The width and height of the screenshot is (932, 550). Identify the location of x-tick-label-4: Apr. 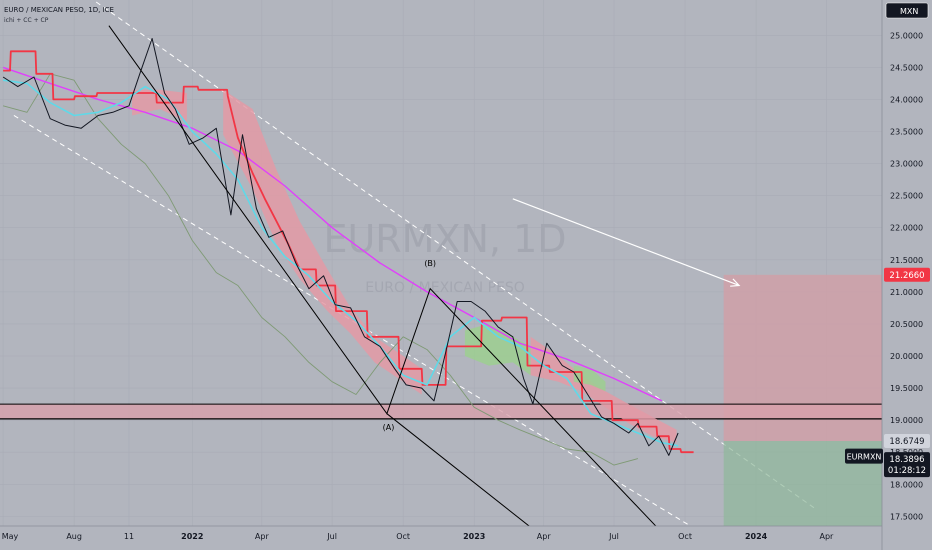
(262, 536).